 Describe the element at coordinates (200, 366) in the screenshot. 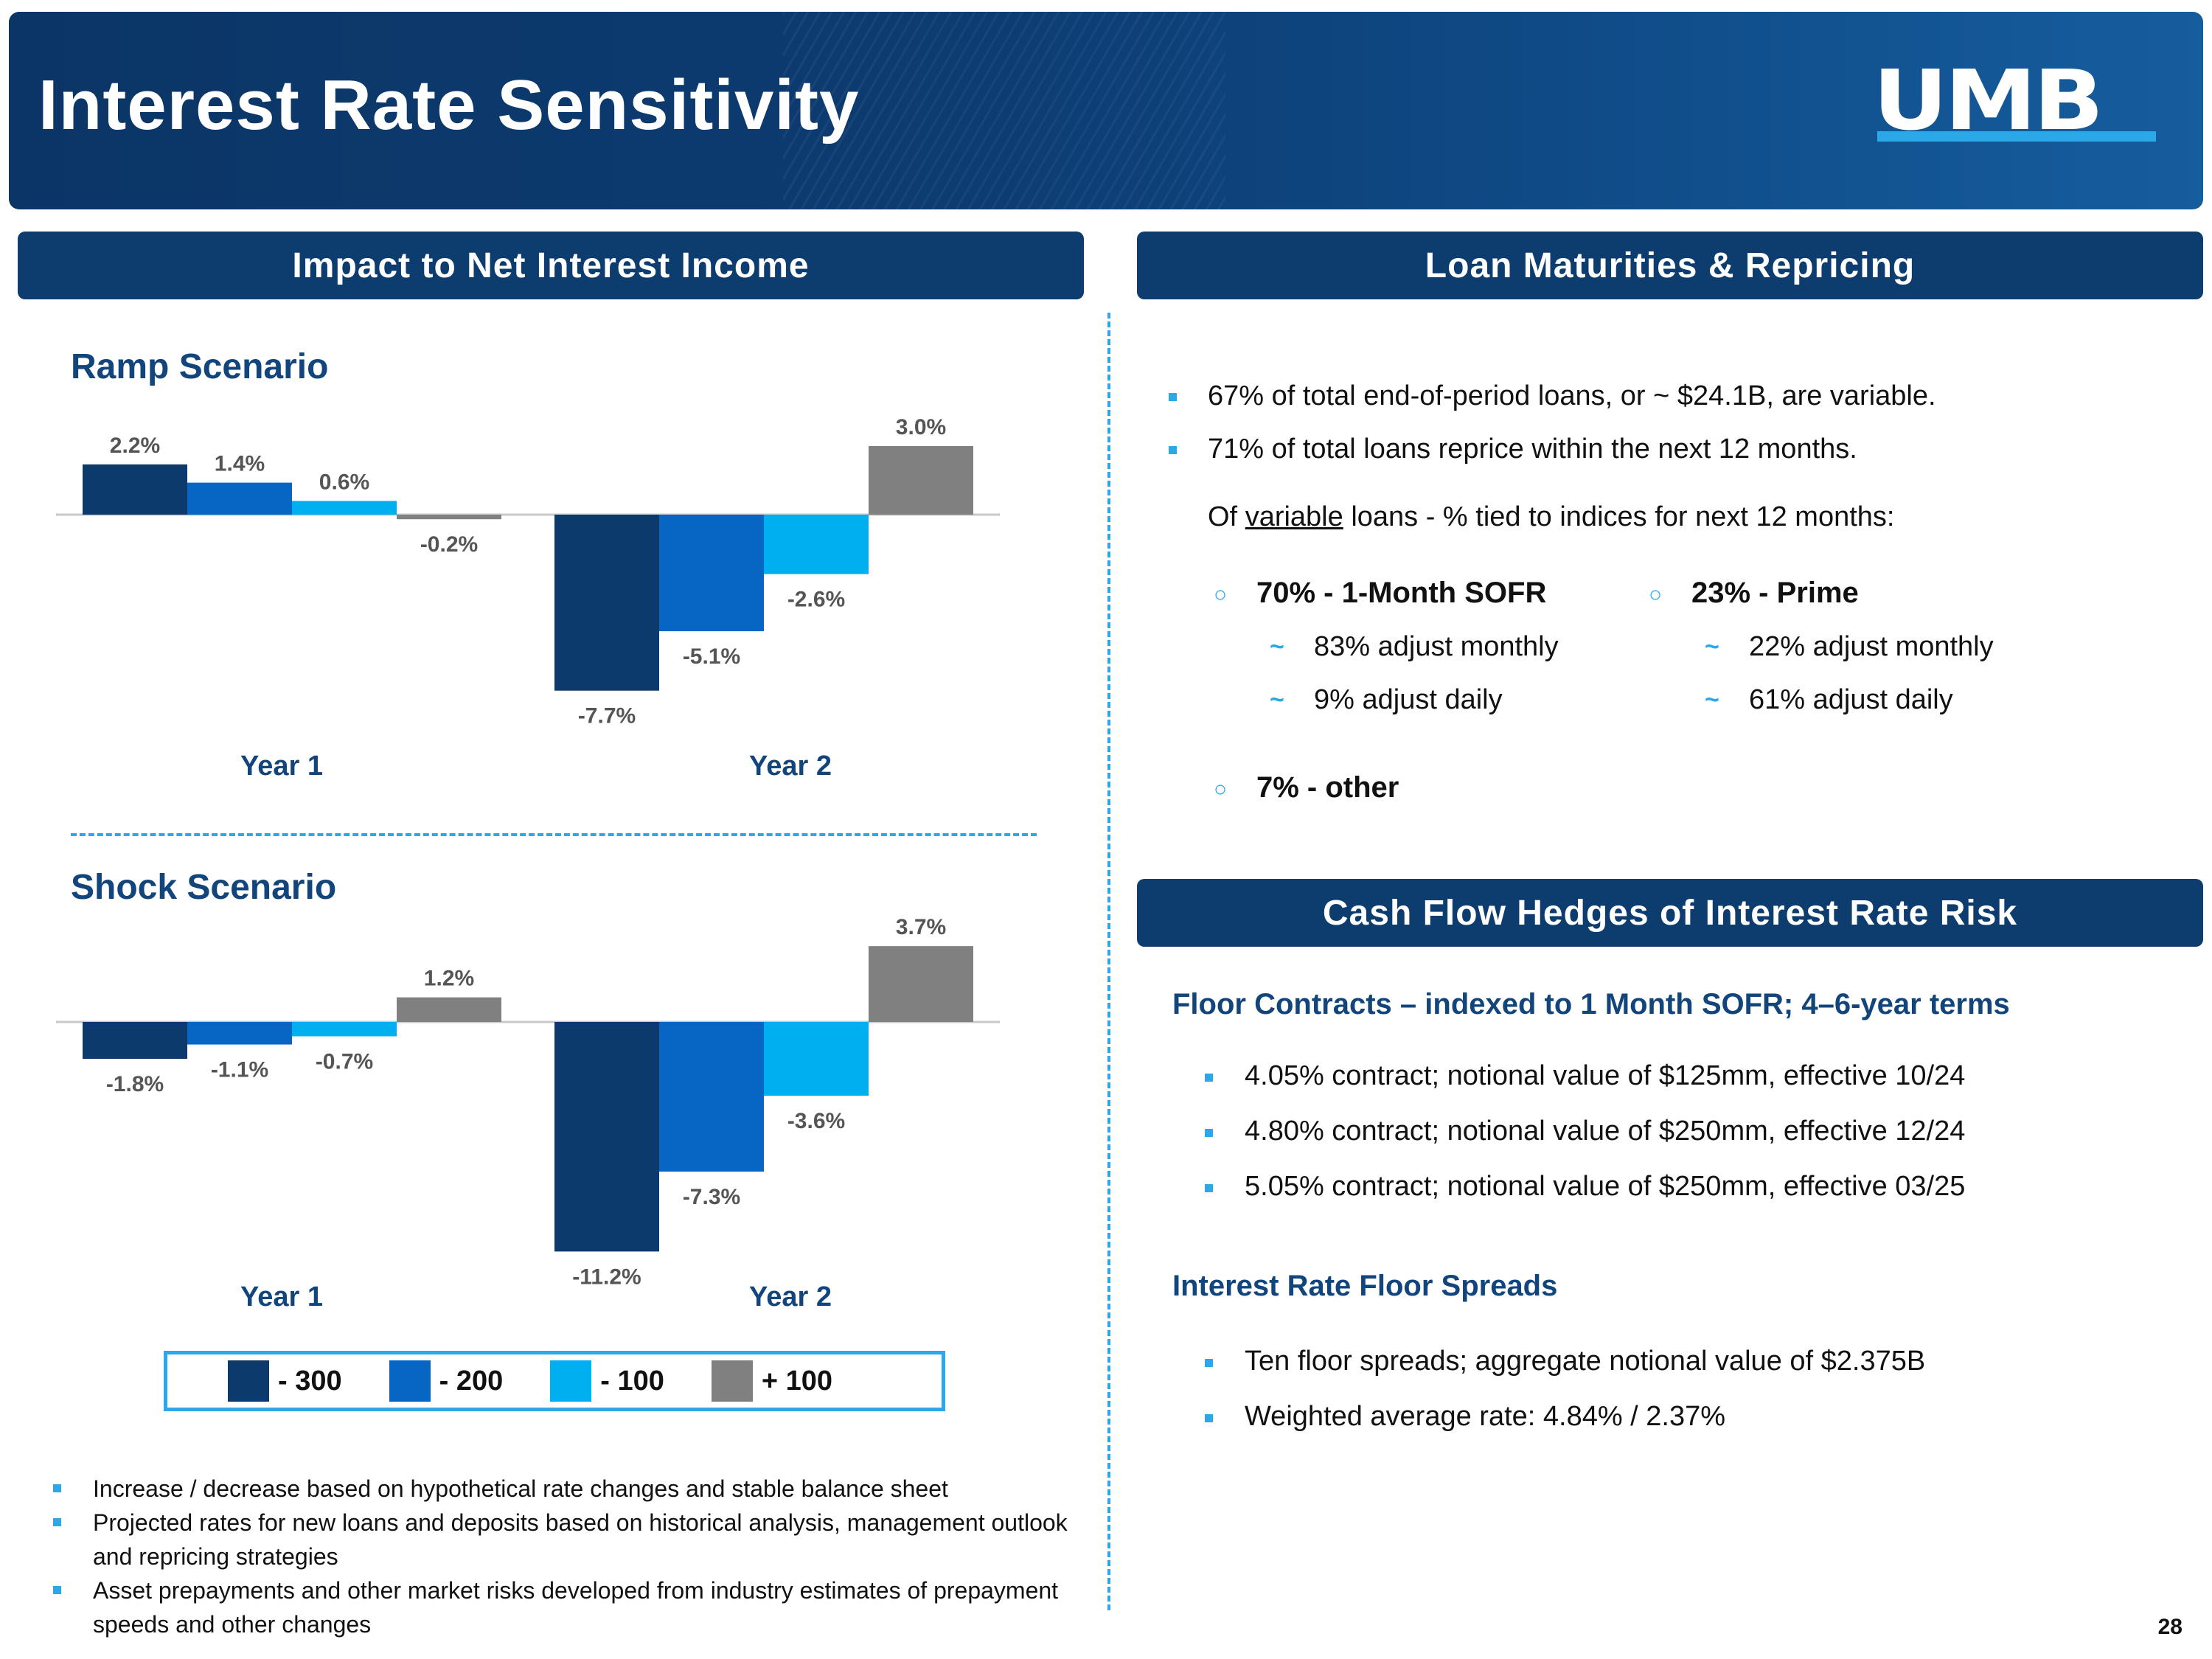

I see `ramp-scenario-title: Ramp Scenario` at that location.